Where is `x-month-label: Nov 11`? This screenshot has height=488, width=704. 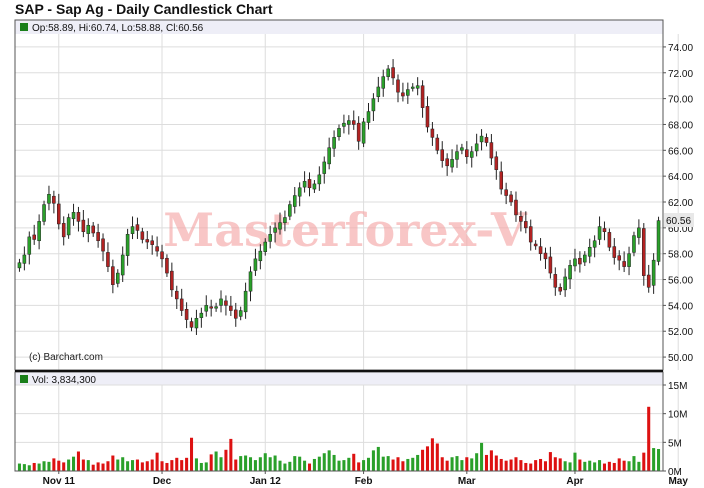 x-month-label: Nov 11 is located at coordinates (59, 481).